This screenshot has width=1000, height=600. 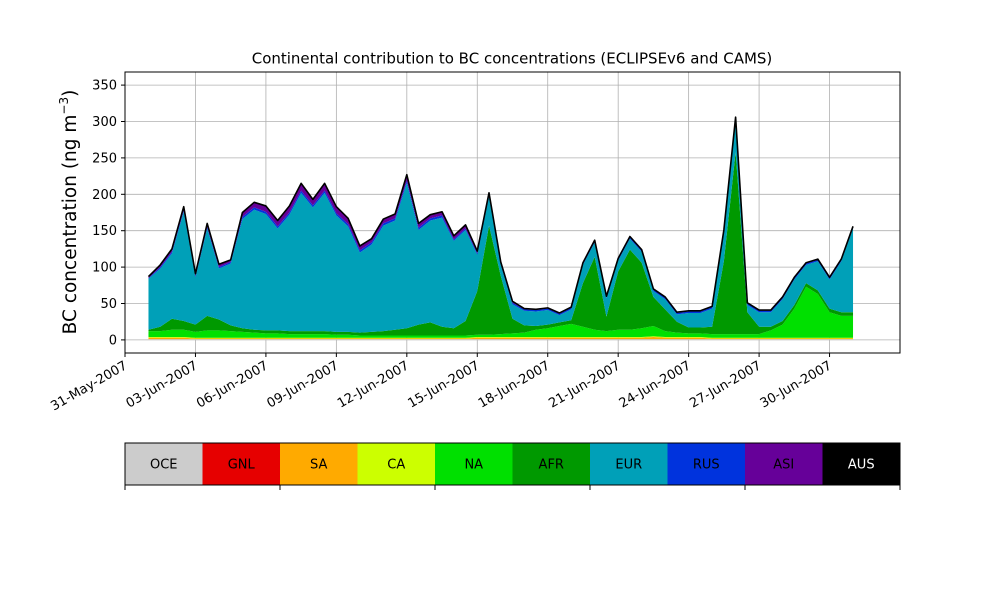 What do you see at coordinates (104, 122) in the screenshot?
I see `y-tick-label: 300` at bounding box center [104, 122].